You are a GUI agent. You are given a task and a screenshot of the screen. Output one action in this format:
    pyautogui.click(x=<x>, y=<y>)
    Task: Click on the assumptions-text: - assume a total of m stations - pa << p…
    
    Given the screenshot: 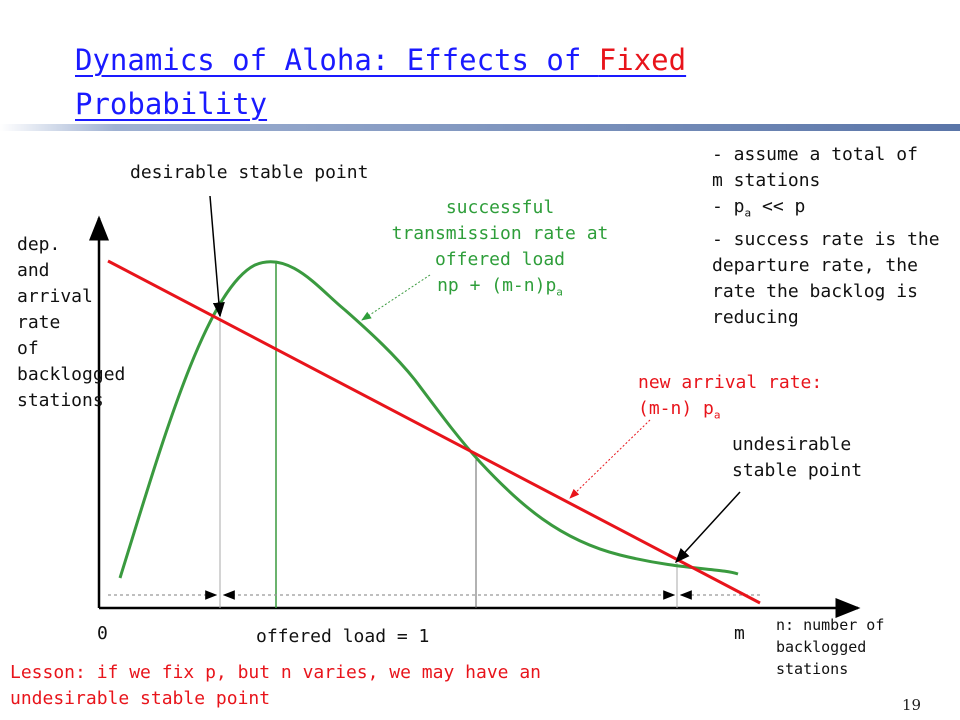 What is the action you would take?
    pyautogui.click(x=826, y=236)
    